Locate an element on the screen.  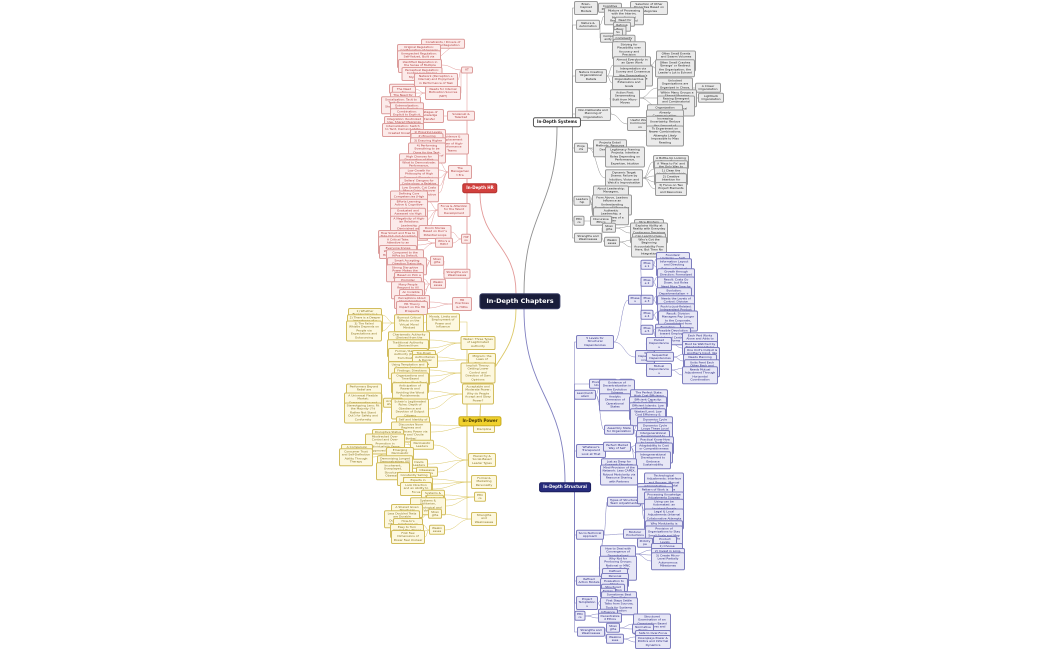
branch-label-systems: In-Depth Systems is located at coordinates (557, 122).